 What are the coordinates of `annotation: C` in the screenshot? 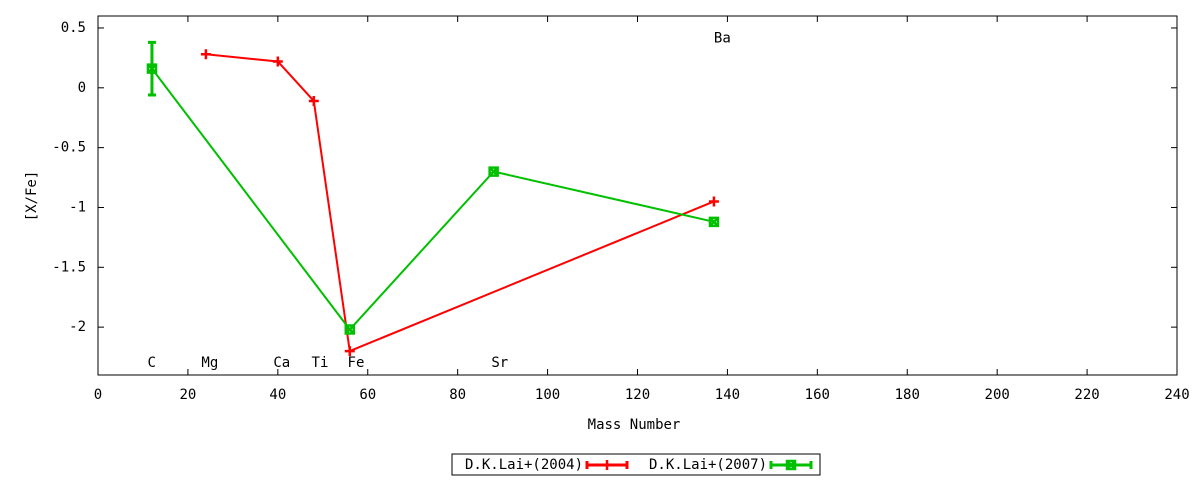 It's located at (151, 363).